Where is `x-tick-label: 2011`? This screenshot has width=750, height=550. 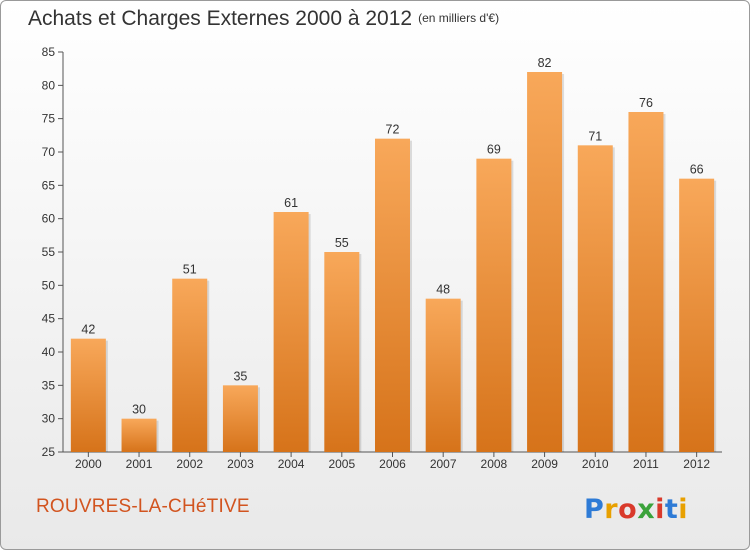
x-tick-label: 2011 is located at coordinates (646, 464).